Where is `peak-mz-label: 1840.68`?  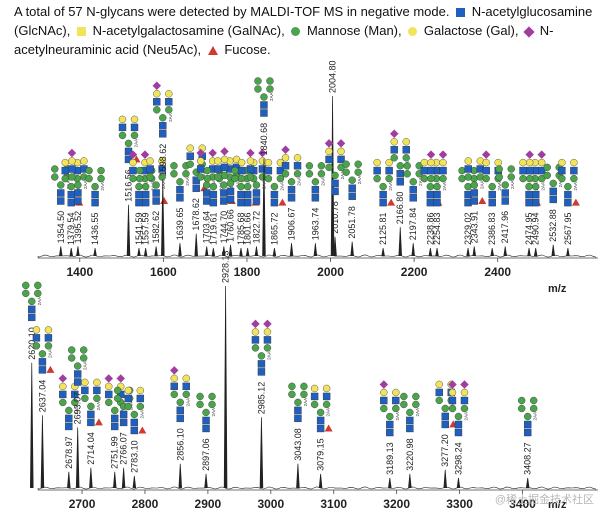 peak-mz-label: 1840.68 is located at coordinates (264, 139).